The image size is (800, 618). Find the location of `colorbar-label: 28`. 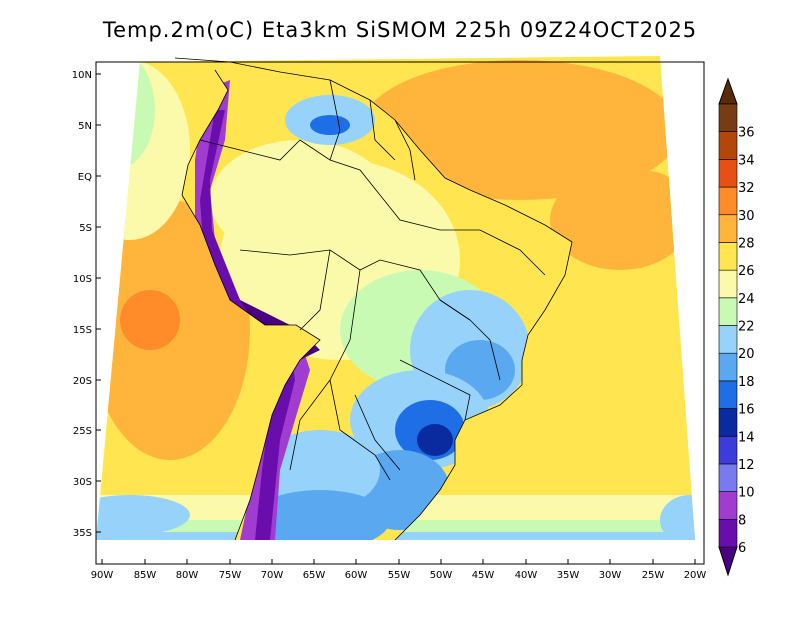

colorbar-label: 28 is located at coordinates (746, 243).